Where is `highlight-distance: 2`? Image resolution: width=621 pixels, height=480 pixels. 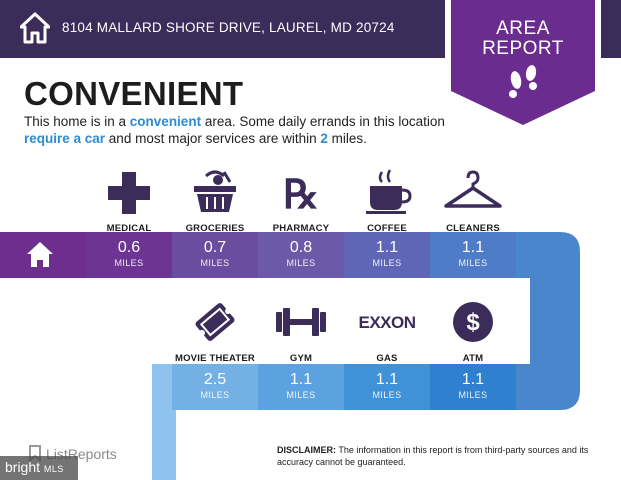 highlight-distance: 2 is located at coordinates (324, 138).